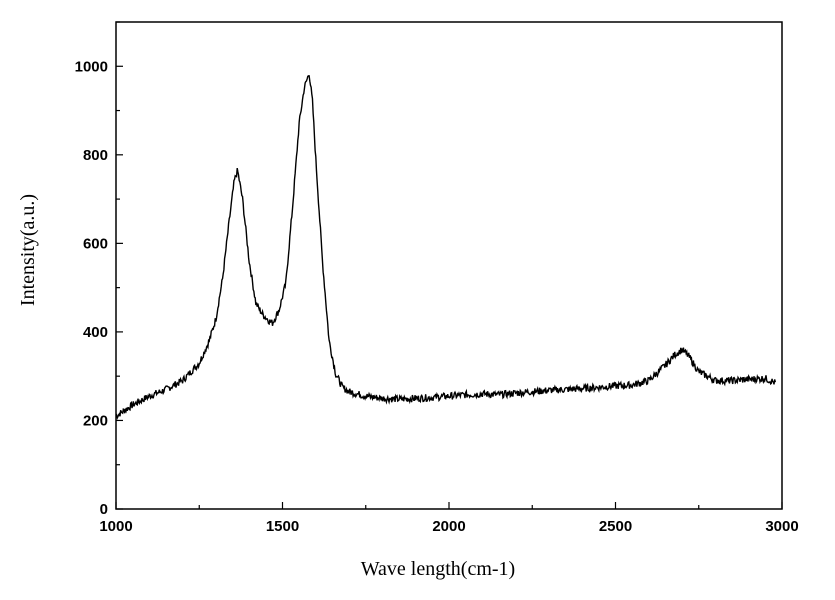  I want to click on y-tick-label: 800, so click(95, 155).